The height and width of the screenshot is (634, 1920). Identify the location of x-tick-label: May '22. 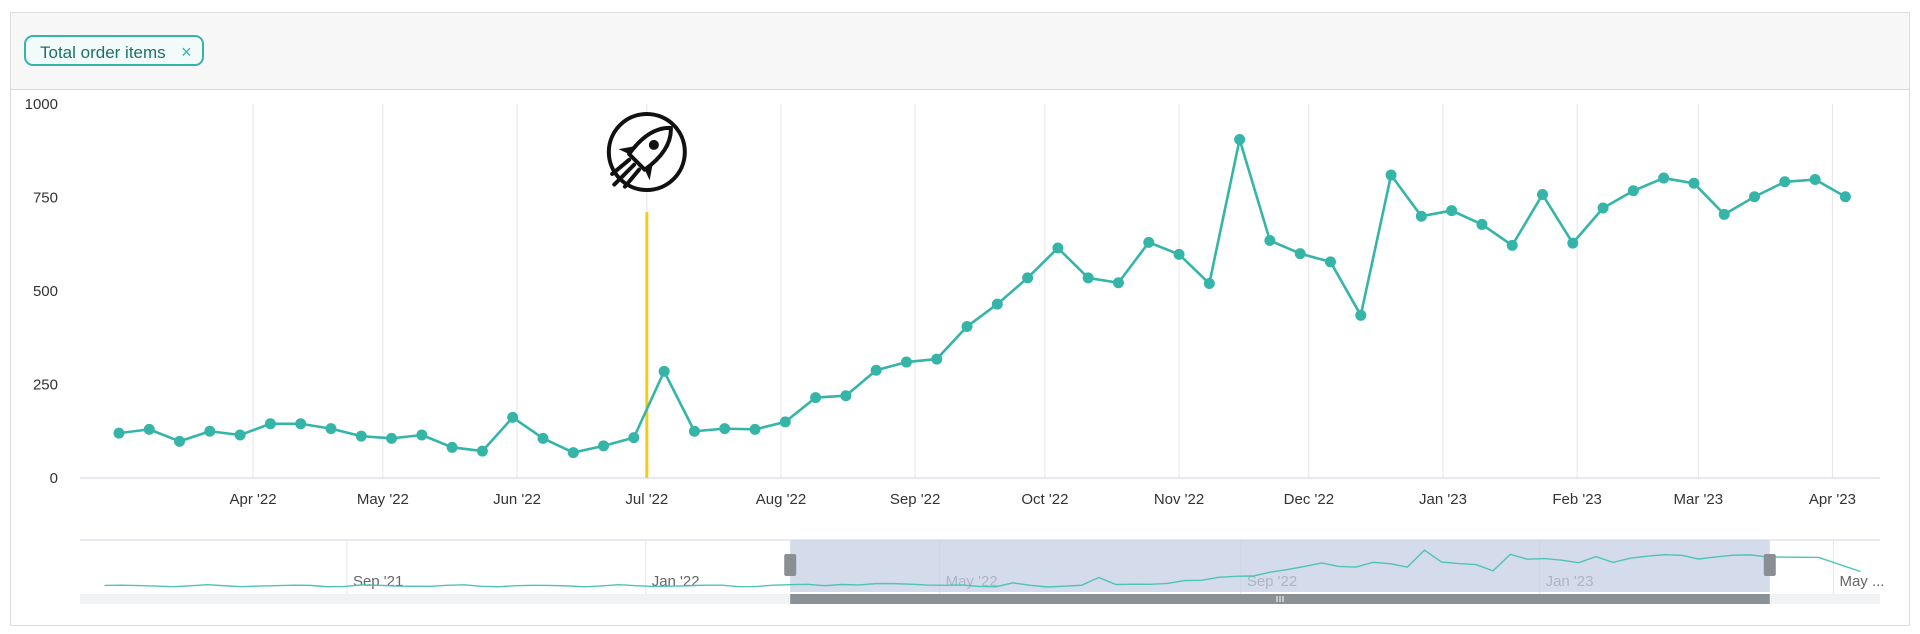
(383, 499).